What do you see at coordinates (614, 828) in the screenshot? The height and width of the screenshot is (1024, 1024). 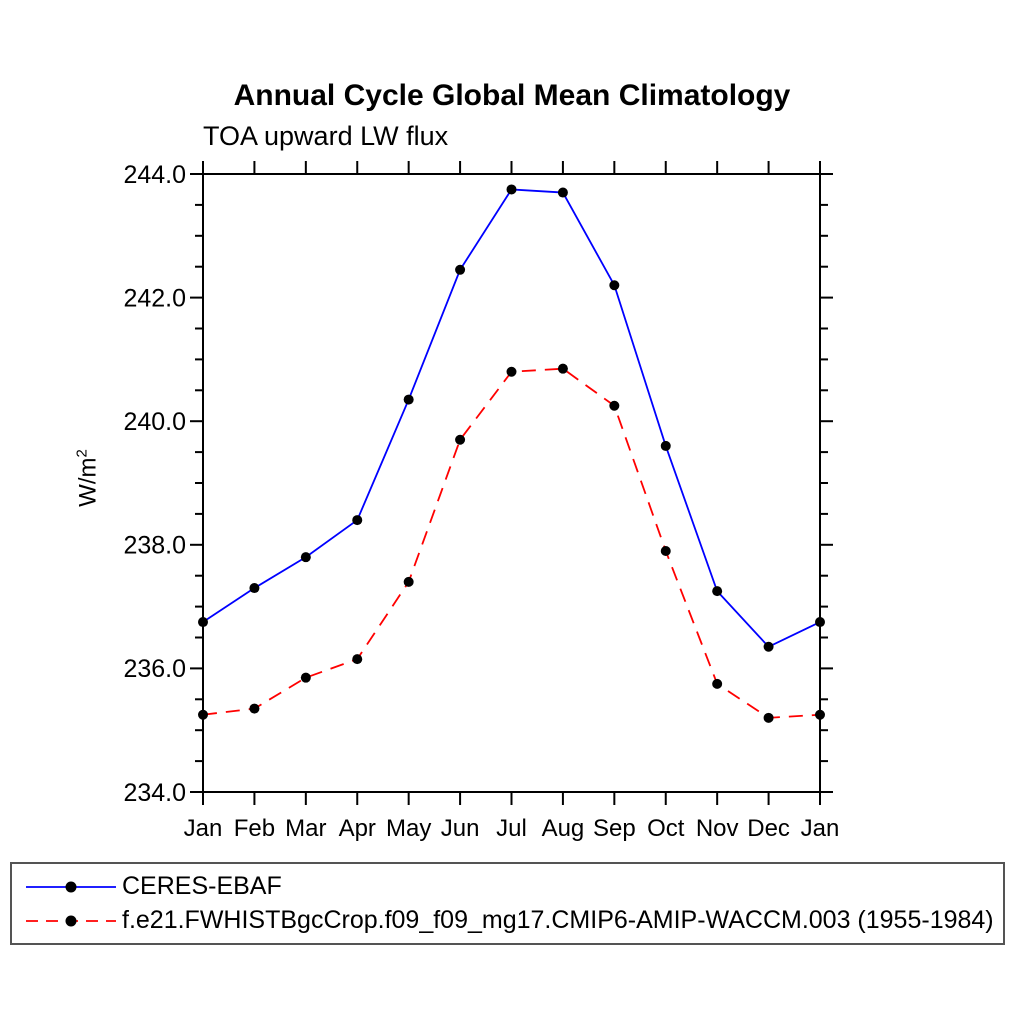 I see `x-tick-label: Sep` at bounding box center [614, 828].